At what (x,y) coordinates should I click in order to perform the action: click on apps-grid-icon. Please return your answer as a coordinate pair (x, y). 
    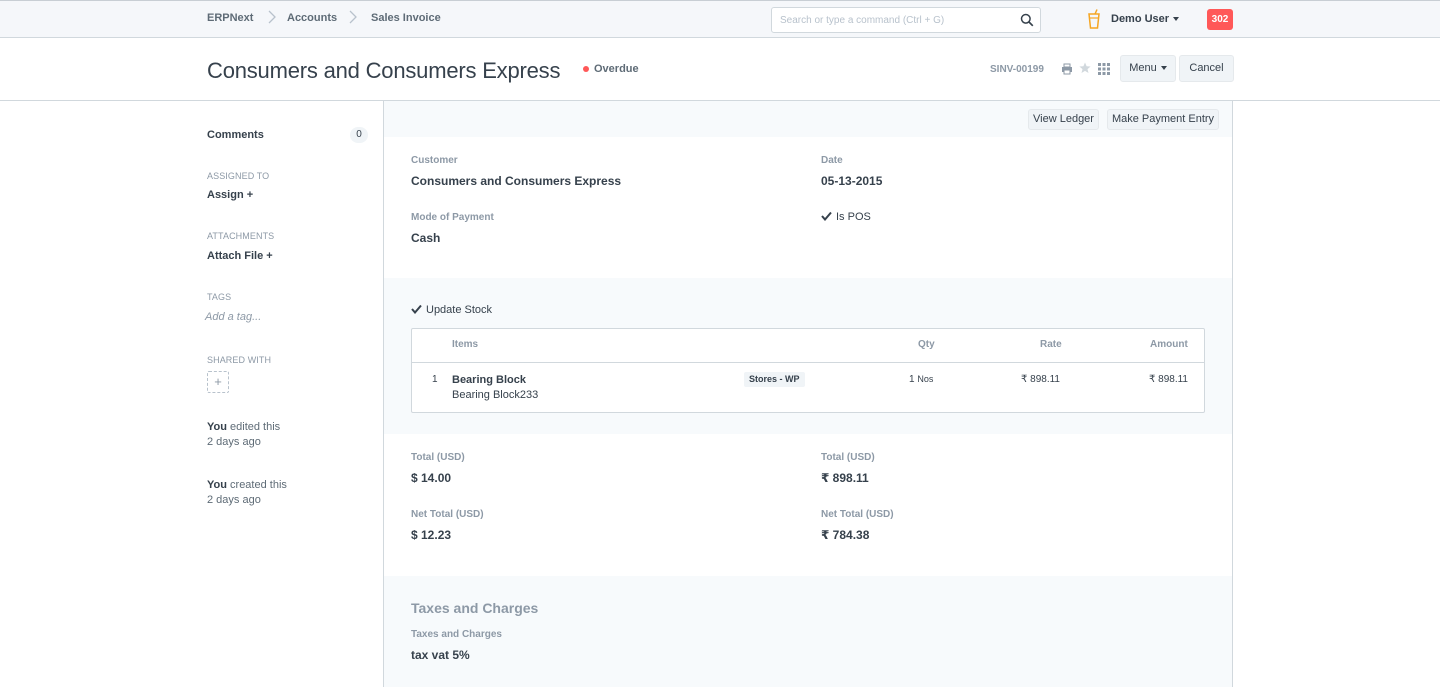
    Looking at the image, I should click on (1104, 69).